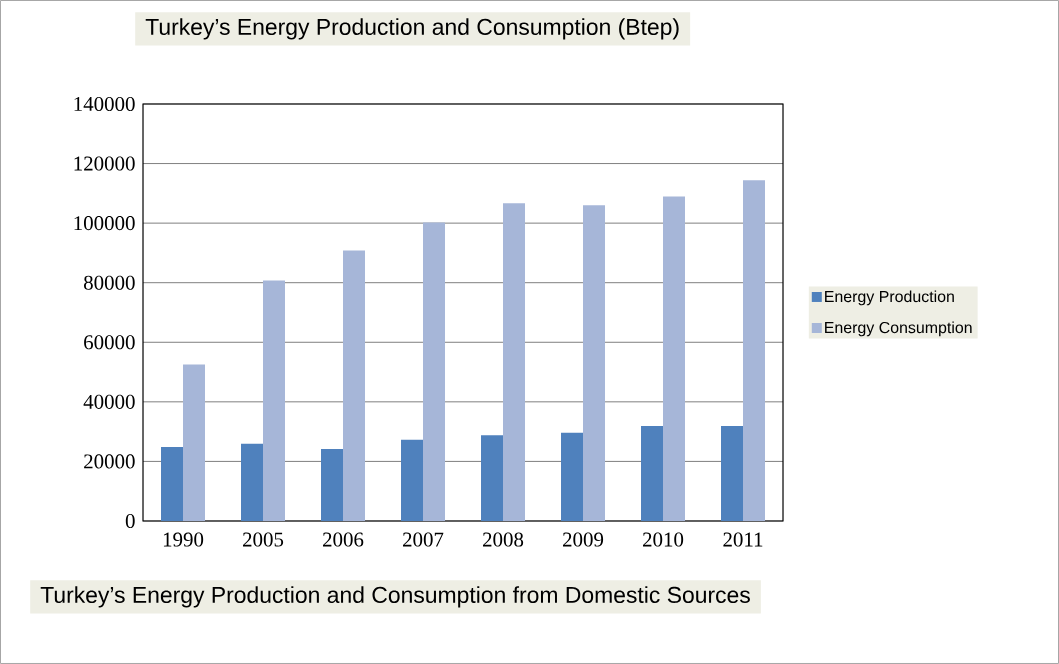 Image resolution: width=1059 pixels, height=664 pixels. I want to click on x-tick-label: 2010, so click(663, 539).